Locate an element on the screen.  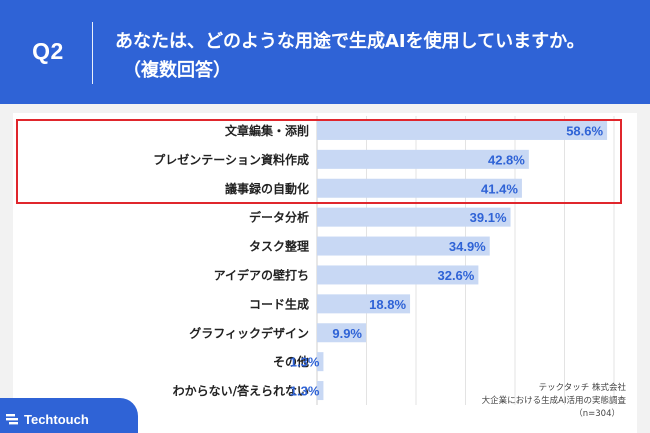
brand-tab is located at coordinates (69, 415).